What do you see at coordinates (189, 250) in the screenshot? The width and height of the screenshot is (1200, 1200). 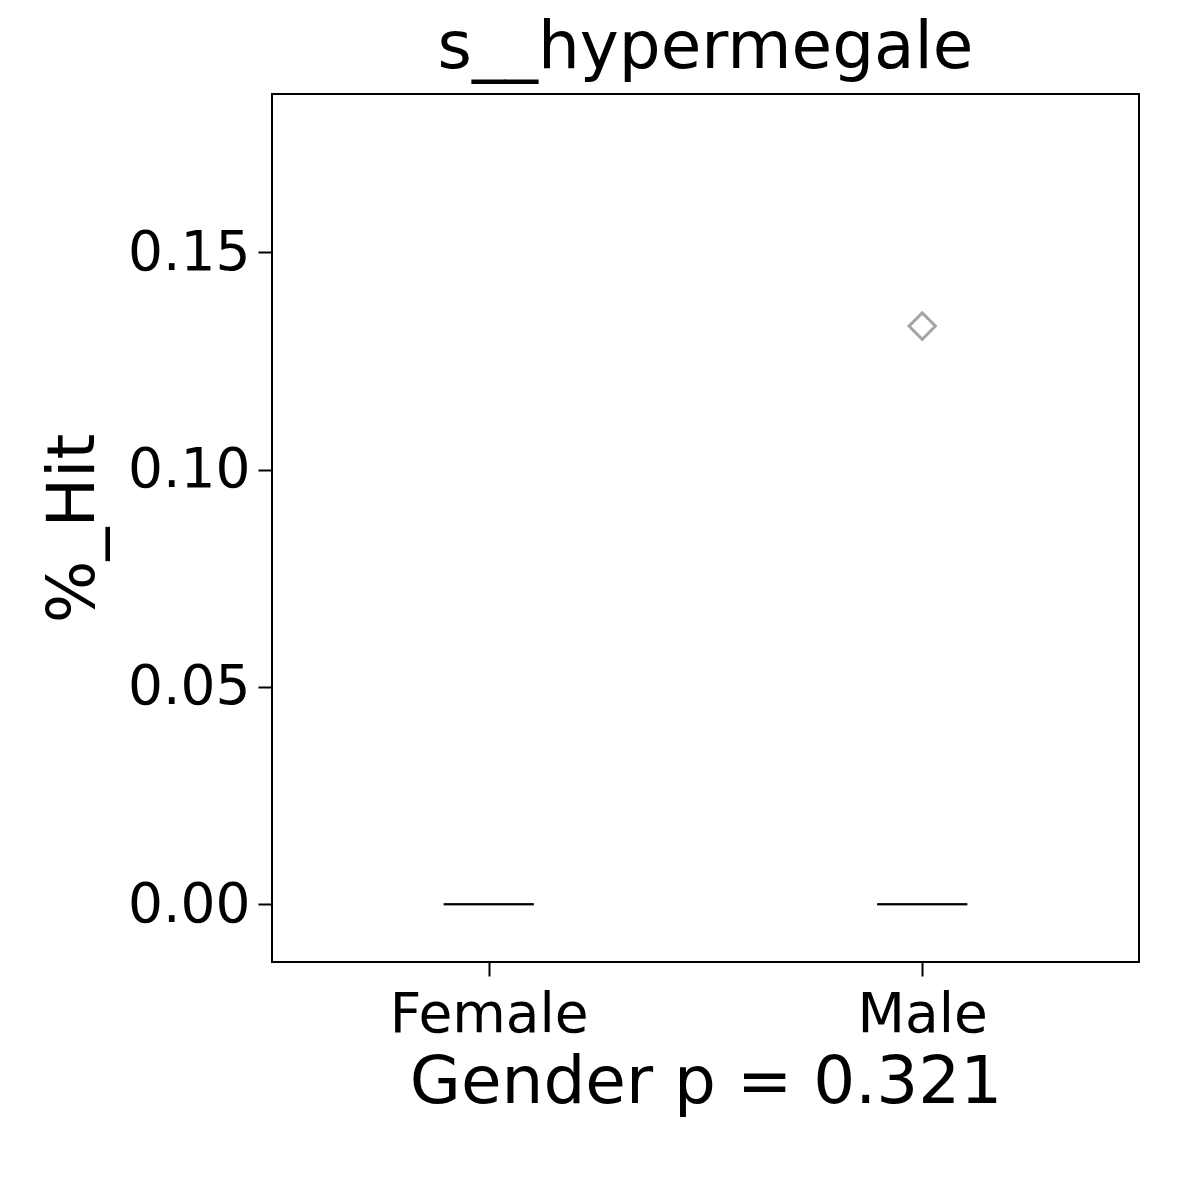 I see `y-tick-label: 0.15` at bounding box center [189, 250].